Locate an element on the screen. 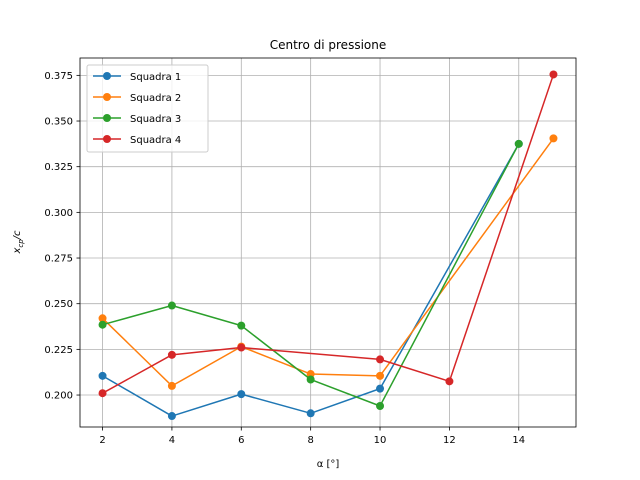  y-tick-label: 0.375 is located at coordinates (58, 76).